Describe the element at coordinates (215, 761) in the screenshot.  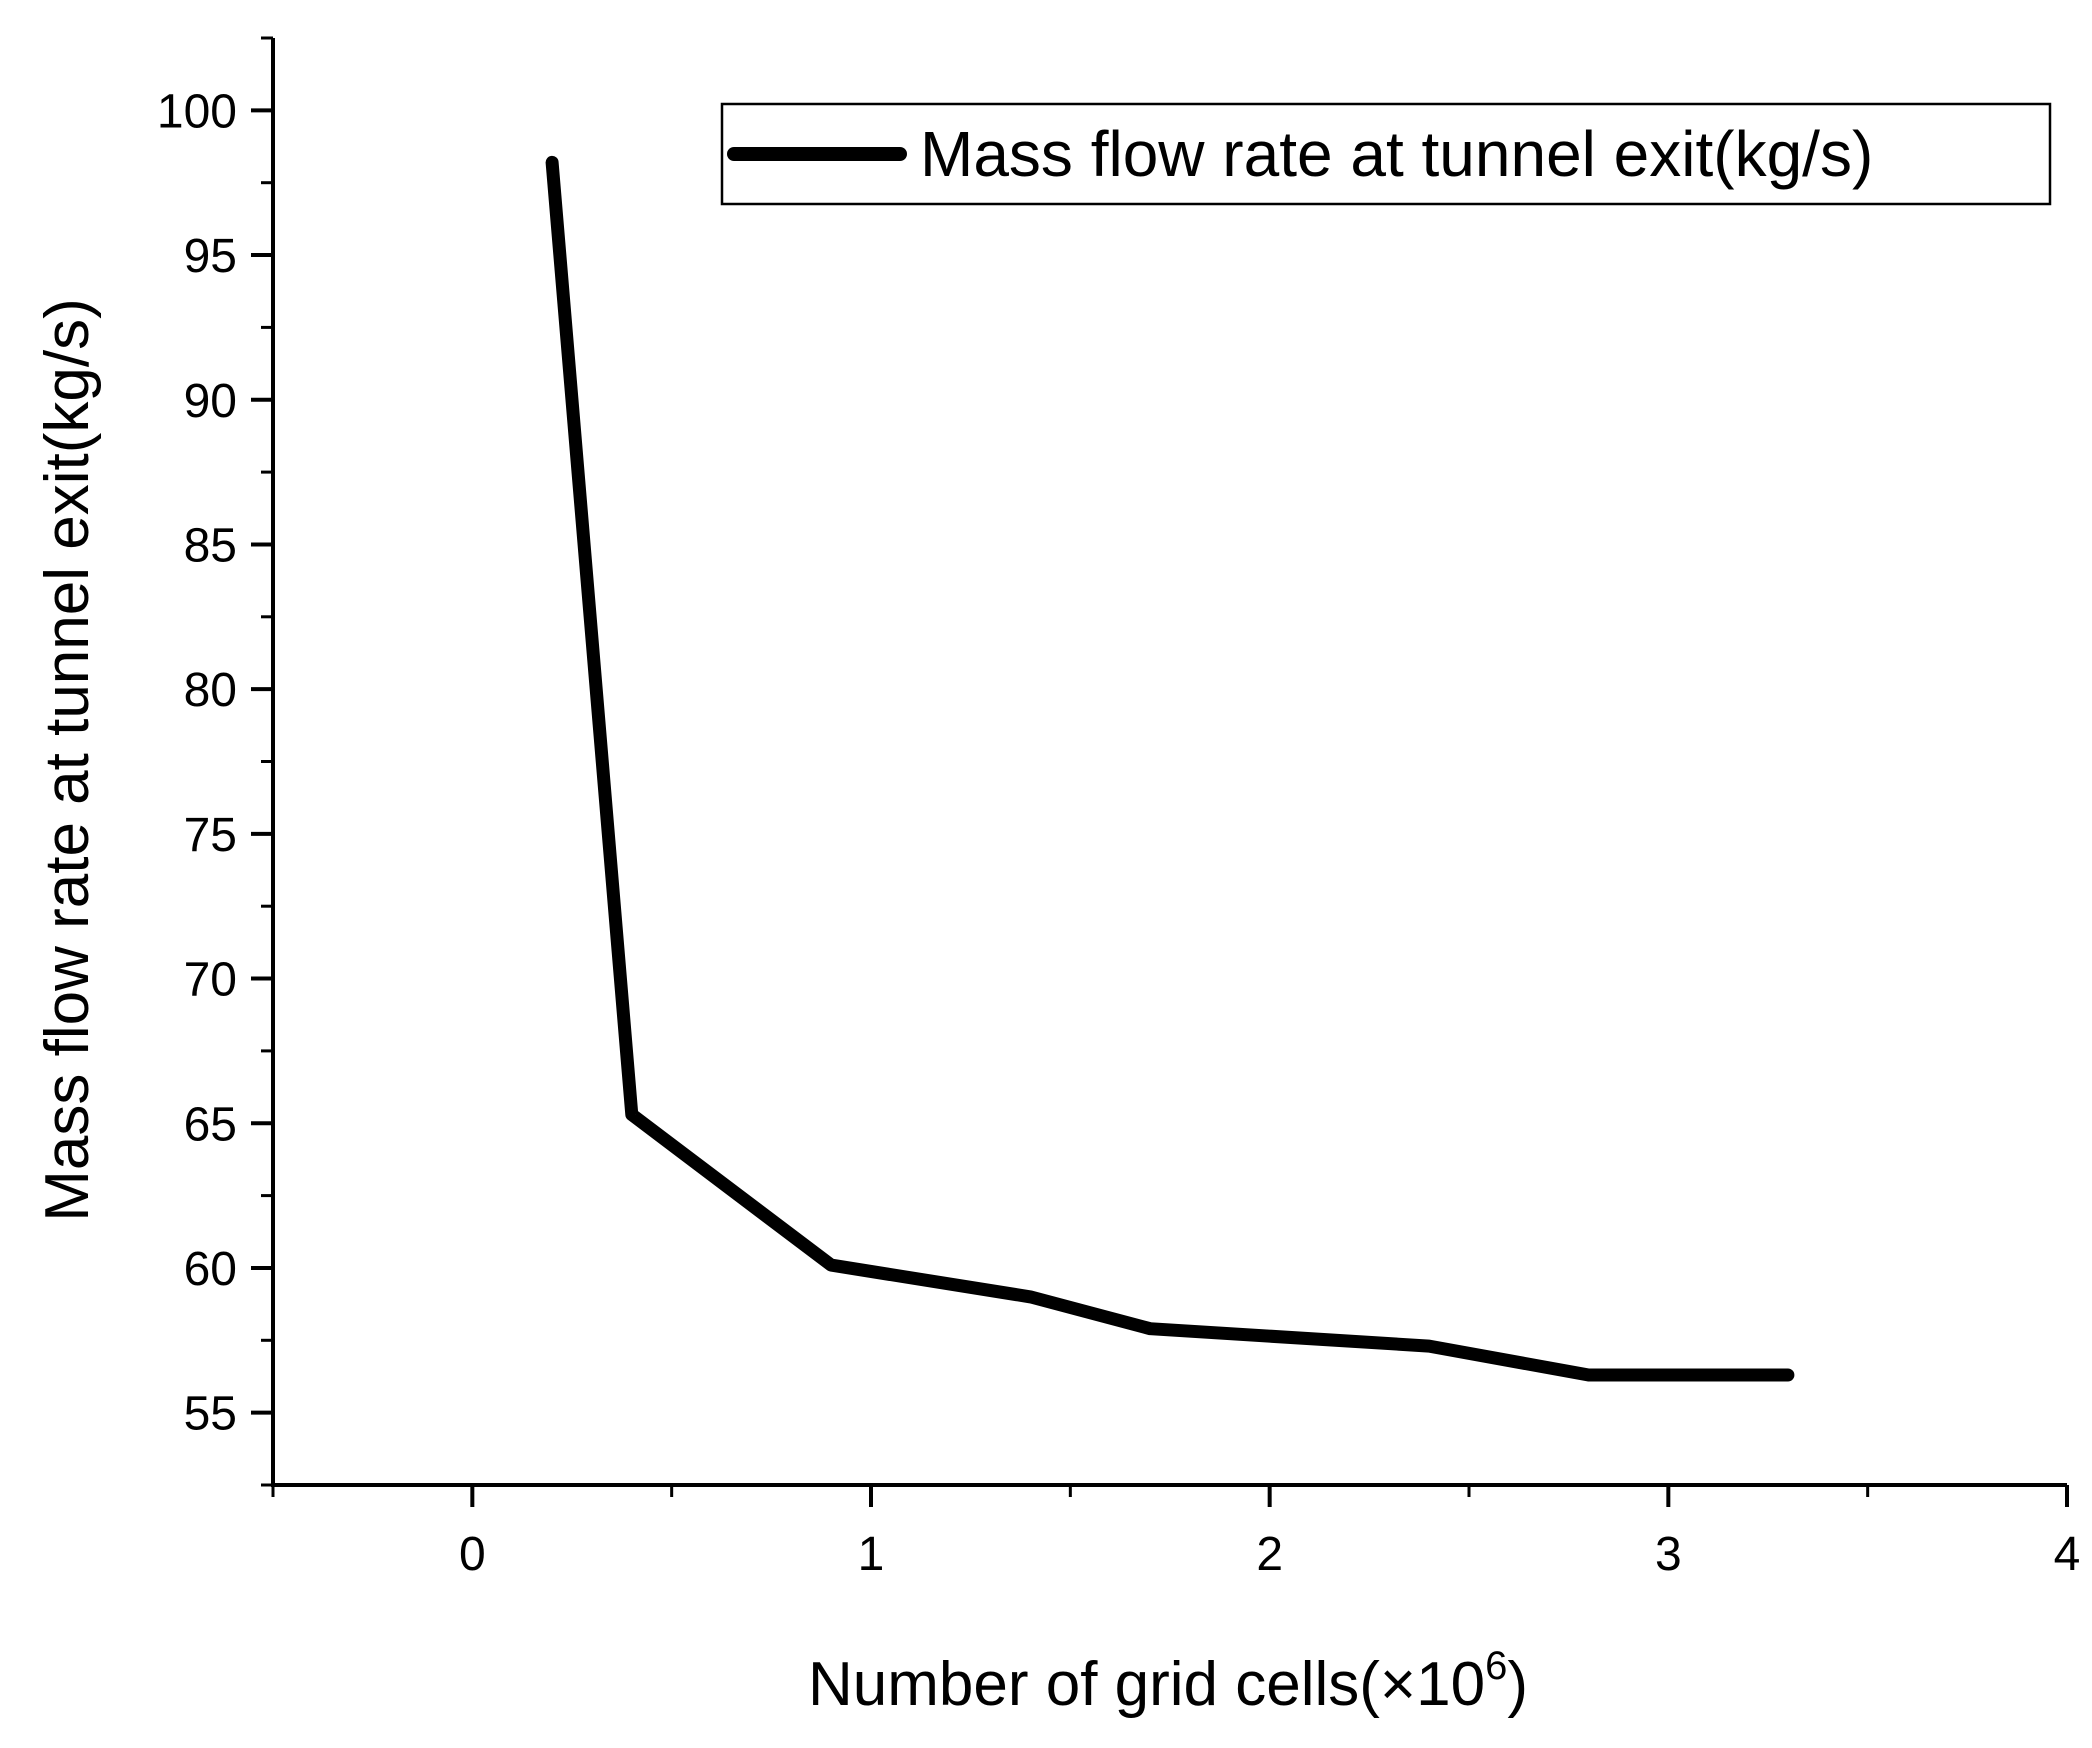
I see `y-axis-ticks: 55 60 65 70 75 80 85 90 95 100` at that location.